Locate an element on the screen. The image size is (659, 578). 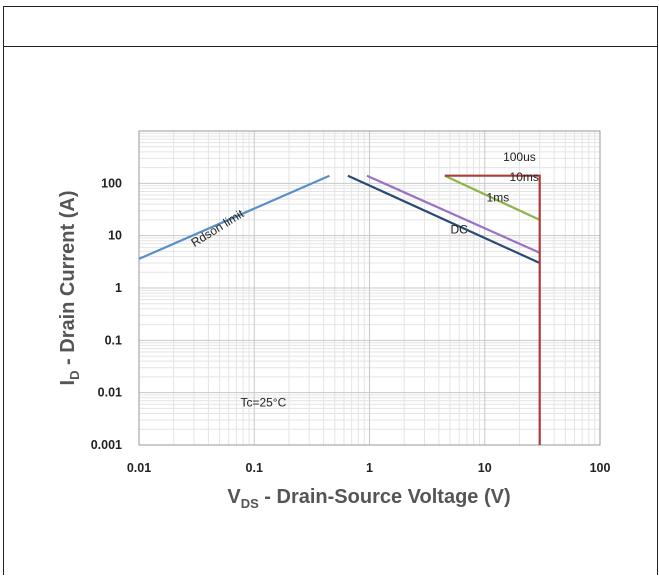
series-line-rdson-limit is located at coordinates (234, 217).